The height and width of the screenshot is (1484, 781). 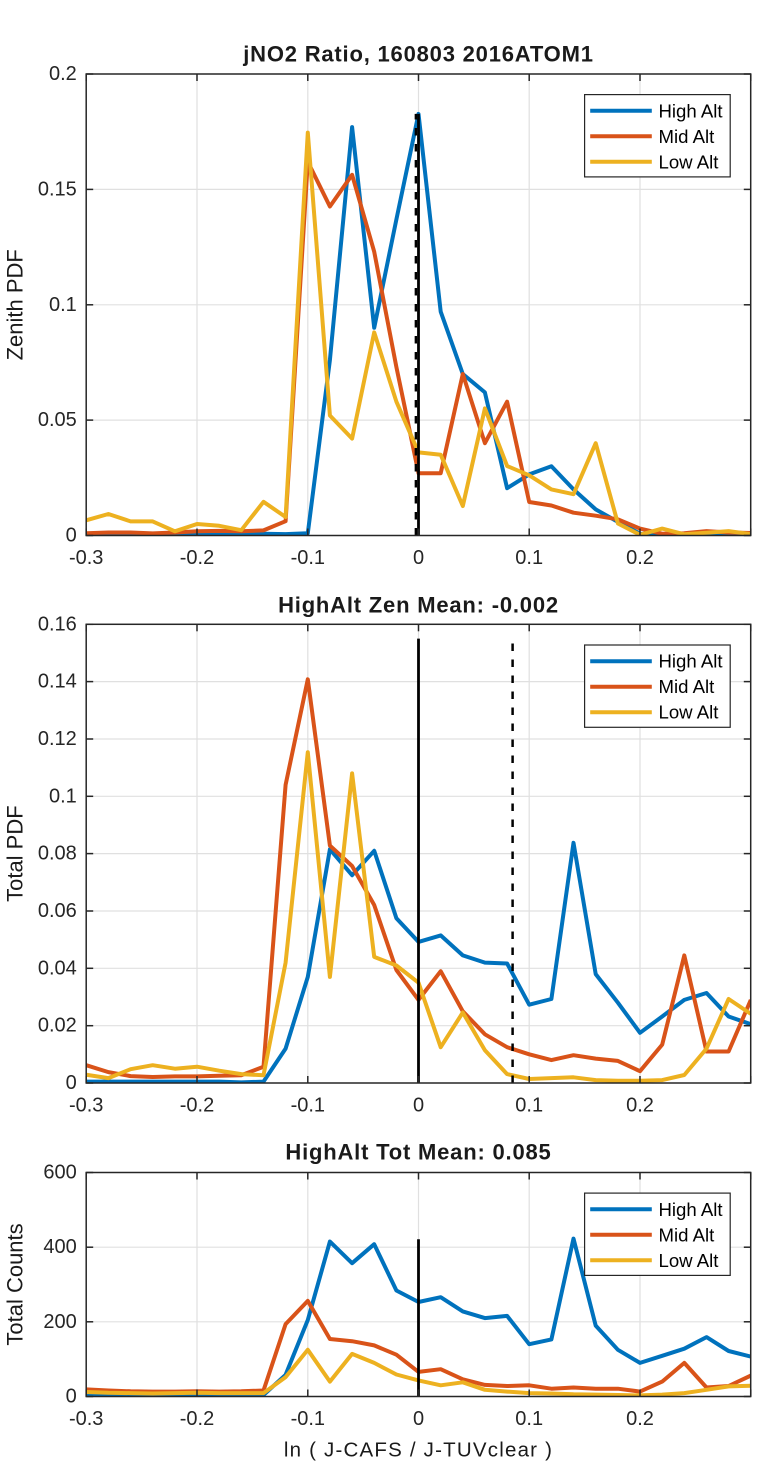 What do you see at coordinates (57, 911) in the screenshot?
I see `svg-text: 0.06` at bounding box center [57, 911].